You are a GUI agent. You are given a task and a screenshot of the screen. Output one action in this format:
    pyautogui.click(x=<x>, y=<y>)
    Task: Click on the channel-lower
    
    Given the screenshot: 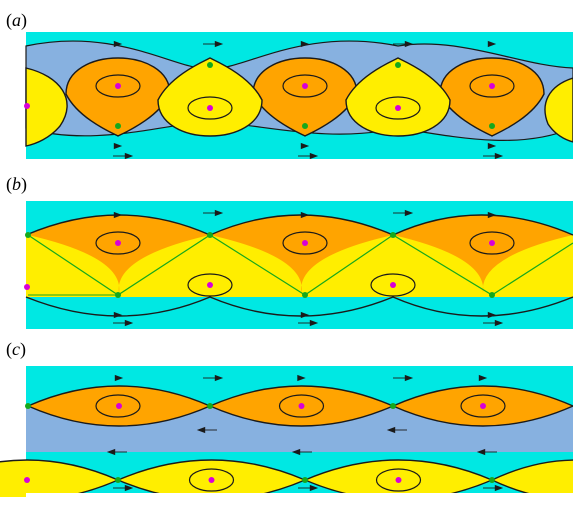 What is the action you would take?
    pyautogui.click(x=299, y=313)
    